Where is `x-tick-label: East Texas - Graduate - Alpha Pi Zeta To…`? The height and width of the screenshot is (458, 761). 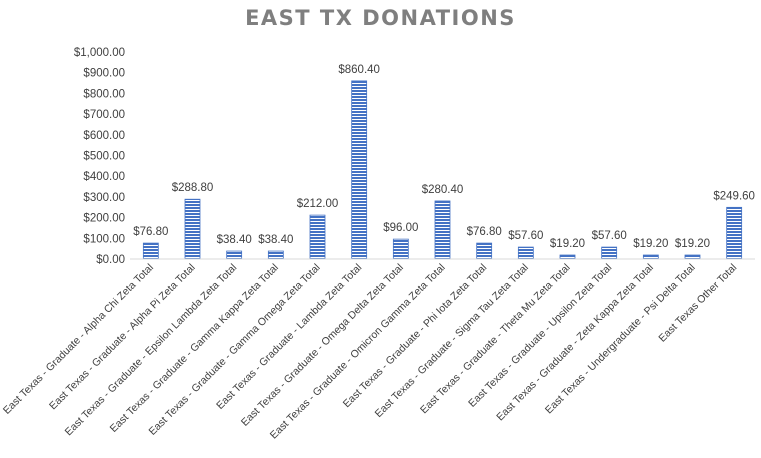 x-tick-label: East Texas - Graduate - Alpha Pi Zeta To… is located at coordinates (122, 337).